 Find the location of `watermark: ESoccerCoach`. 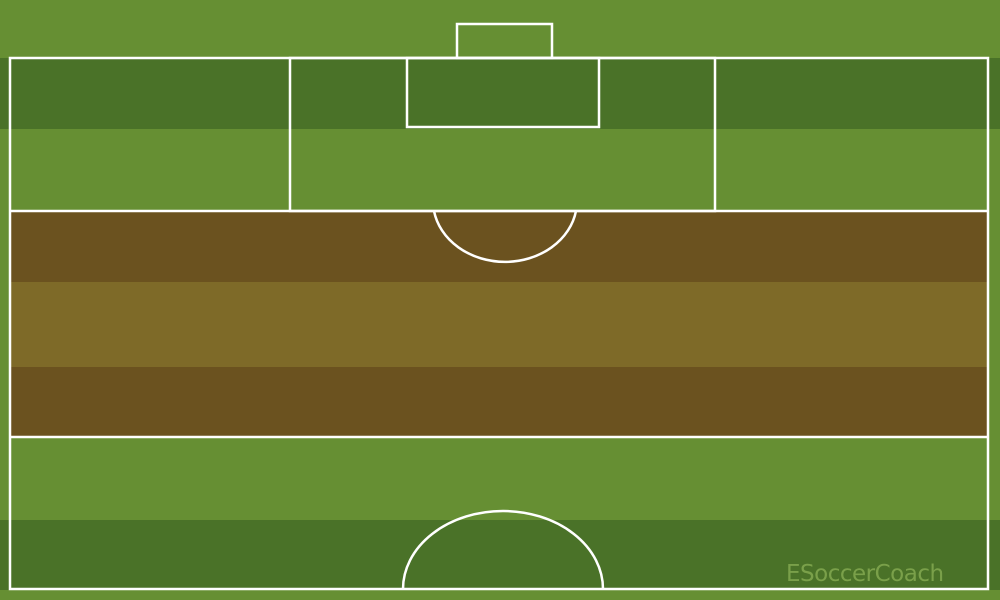

watermark: ESoccerCoach is located at coordinates (865, 574).